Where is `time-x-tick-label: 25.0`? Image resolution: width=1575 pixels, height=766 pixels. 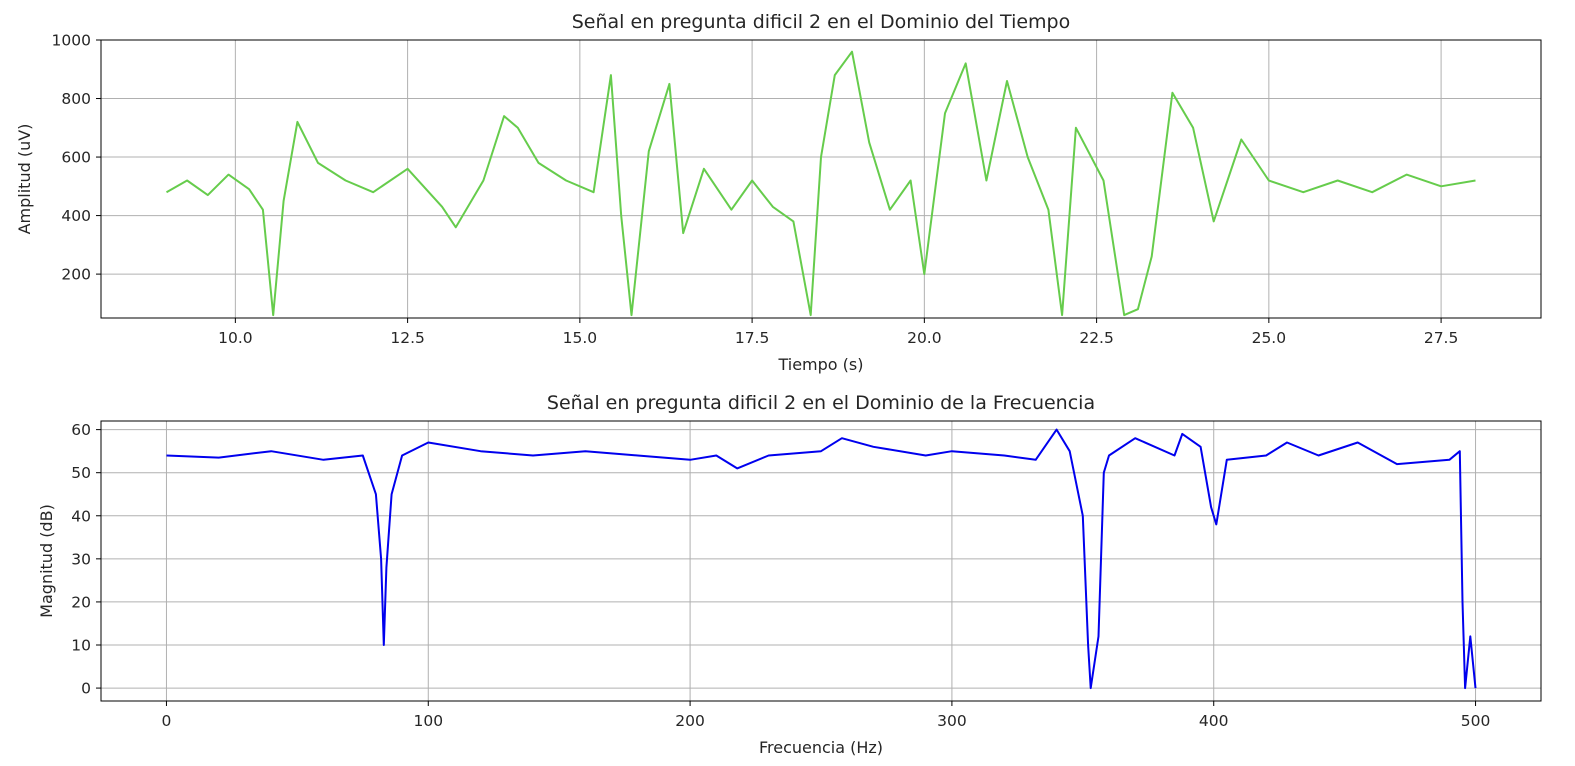
time-x-tick-label: 25.0 is located at coordinates (1269, 338).